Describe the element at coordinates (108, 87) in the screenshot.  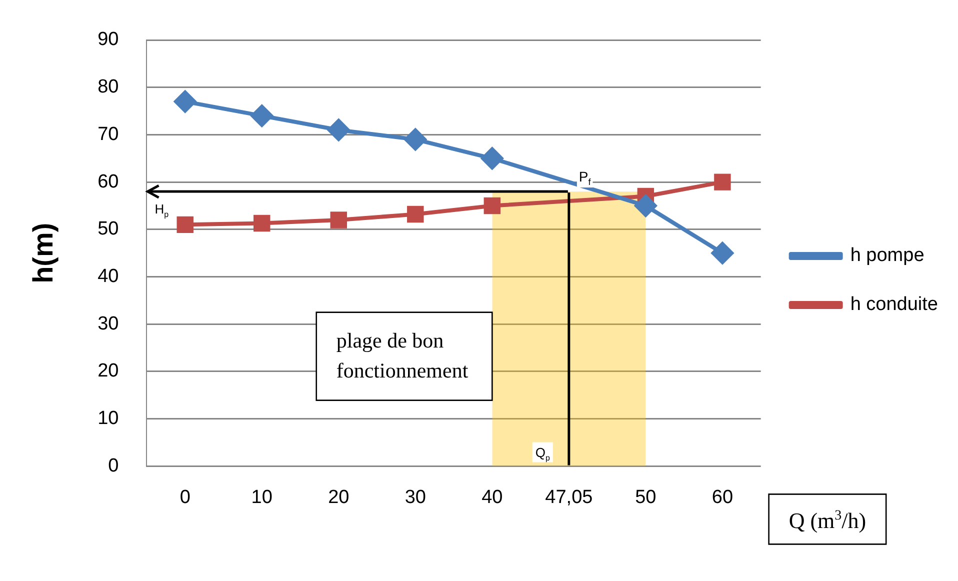
I see `y-tick-label: 80` at that location.